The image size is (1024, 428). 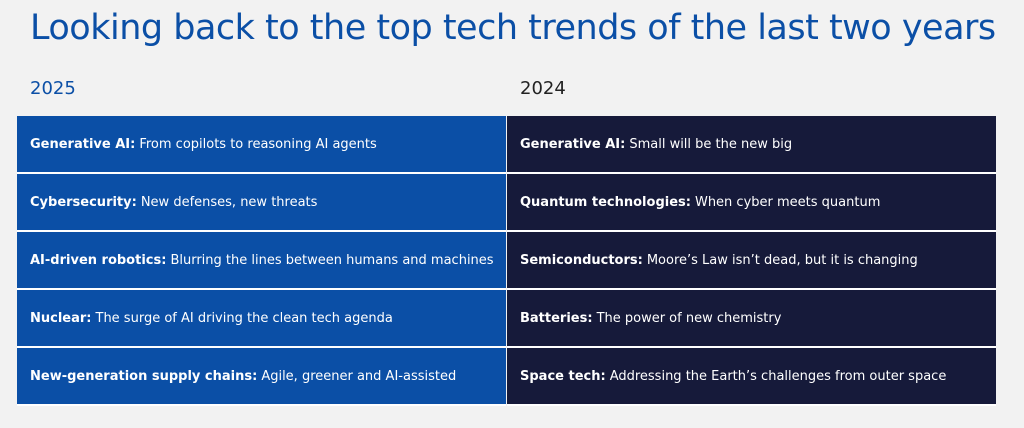 What do you see at coordinates (258, 144) in the screenshot?
I see `trend-text: From copilots to reasoning AI agents` at bounding box center [258, 144].